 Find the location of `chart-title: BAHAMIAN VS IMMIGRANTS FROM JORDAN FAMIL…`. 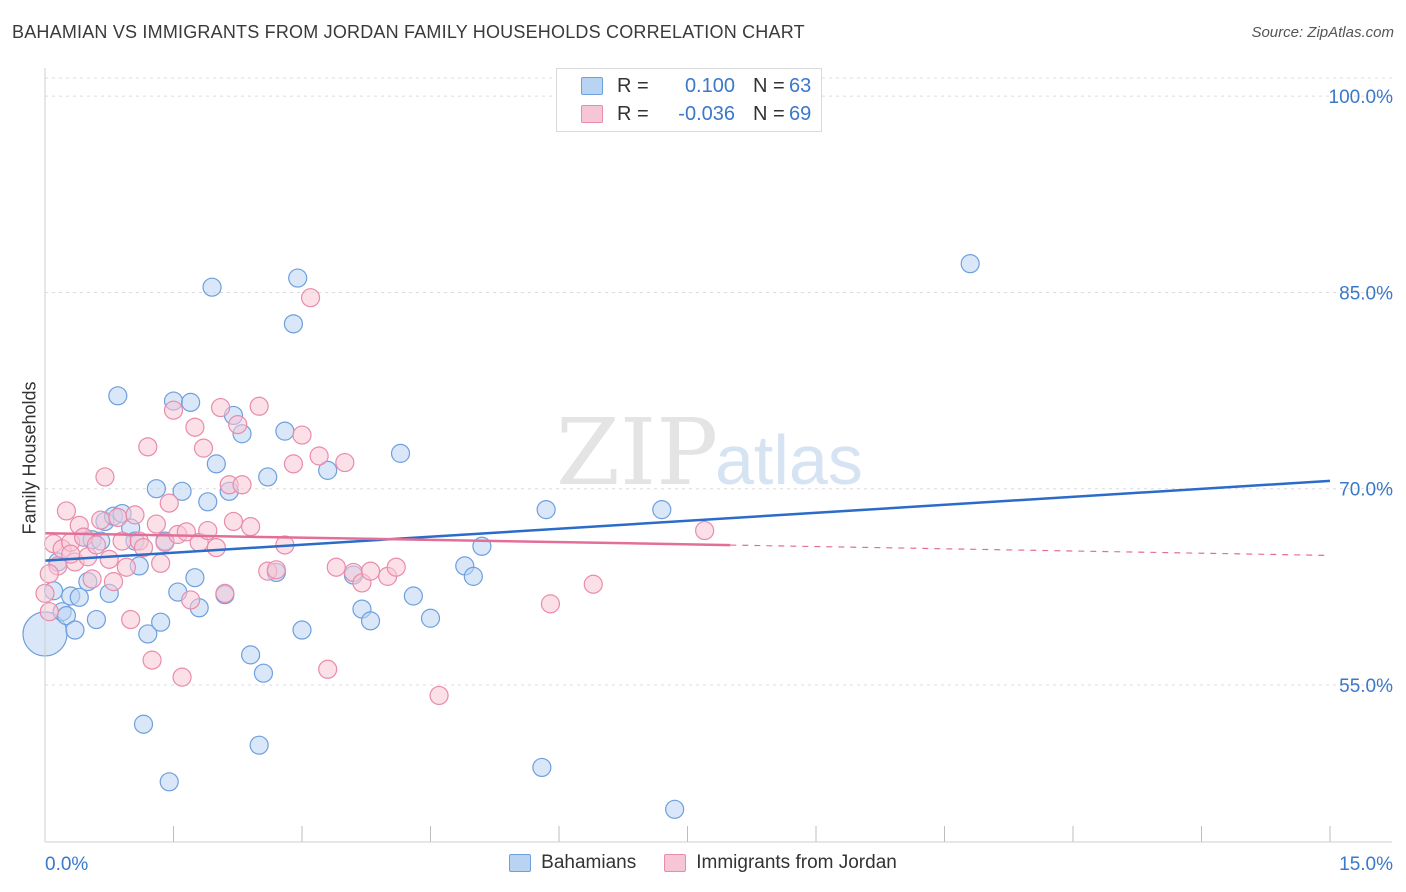

chart-title: BAHAMIAN VS IMMIGRANTS FROM JORDAN FAMIL… is located at coordinates (408, 32).